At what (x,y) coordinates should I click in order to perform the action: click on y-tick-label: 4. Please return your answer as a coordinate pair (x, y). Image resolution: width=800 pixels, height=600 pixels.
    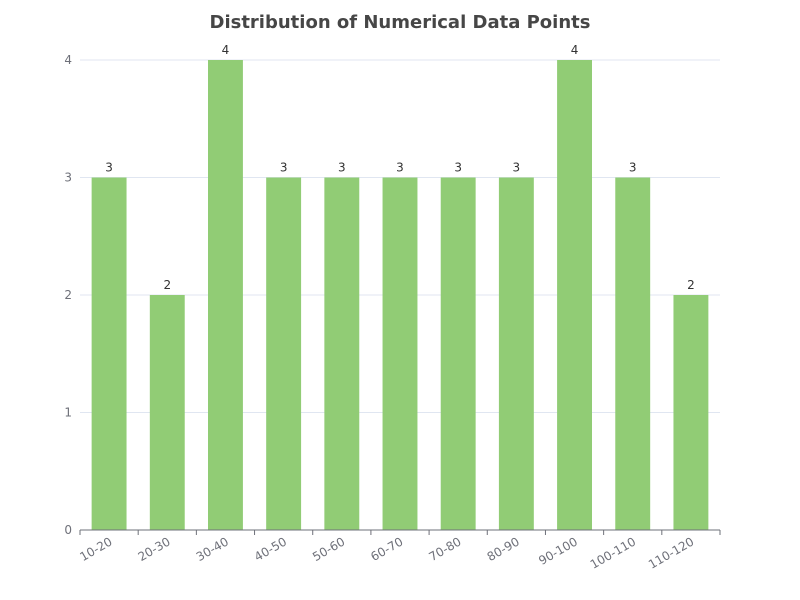
    Looking at the image, I should click on (68, 60).